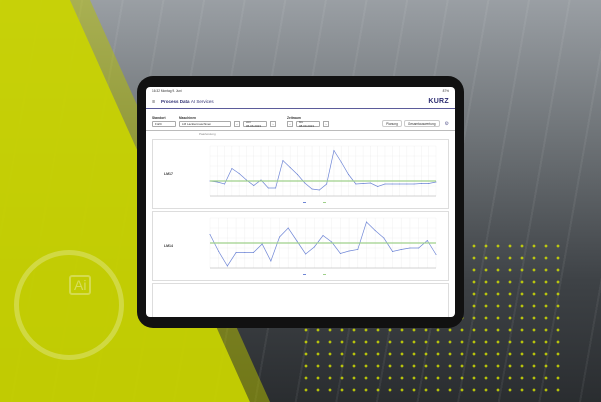 Image resolution: width=601 pixels, height=402 pixels. I want to click on status-battery: 87%, so click(445, 91).